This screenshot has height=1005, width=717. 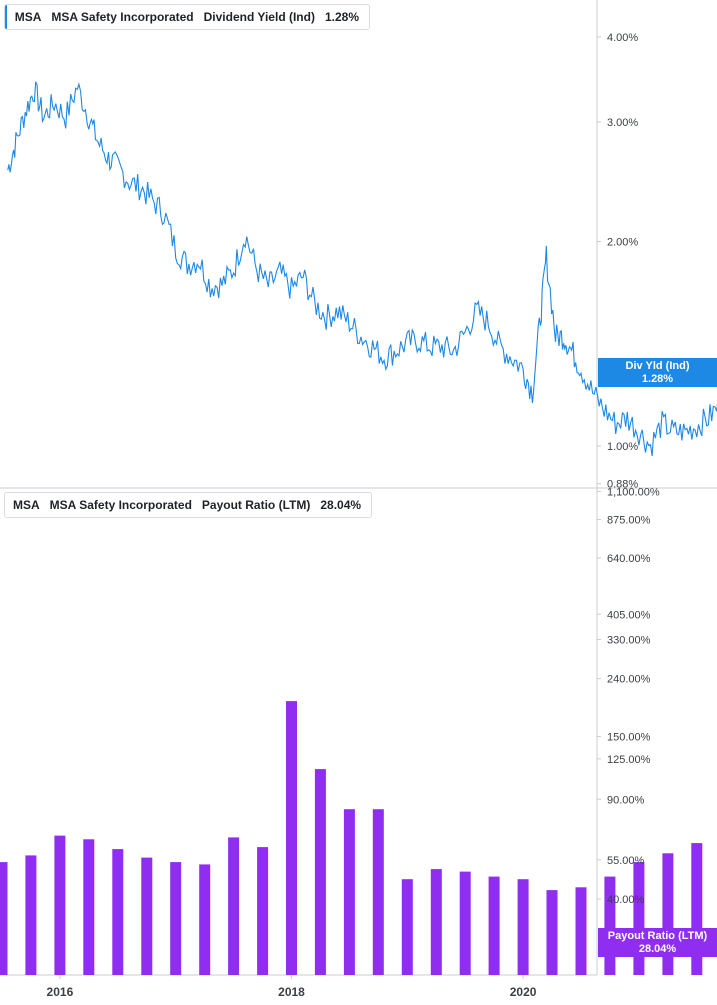 I want to click on payout-ytick-label: 875.00%, so click(x=629, y=521).